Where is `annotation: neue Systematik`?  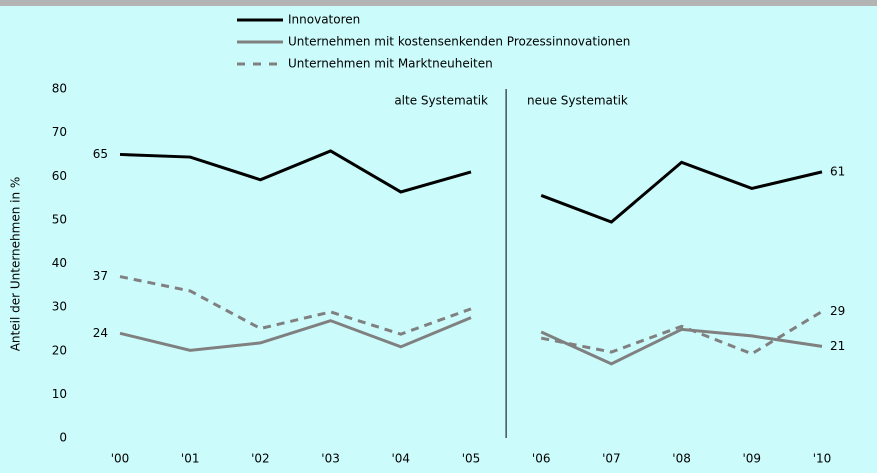 annotation: neue Systematik is located at coordinates (577, 101).